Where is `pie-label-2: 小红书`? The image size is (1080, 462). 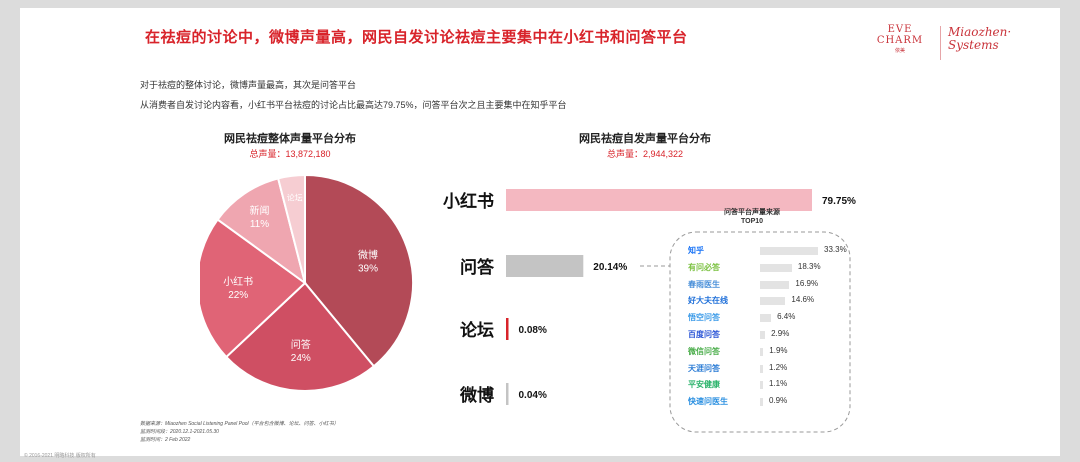
pie-label-2: 小红书 is located at coordinates (238, 281).